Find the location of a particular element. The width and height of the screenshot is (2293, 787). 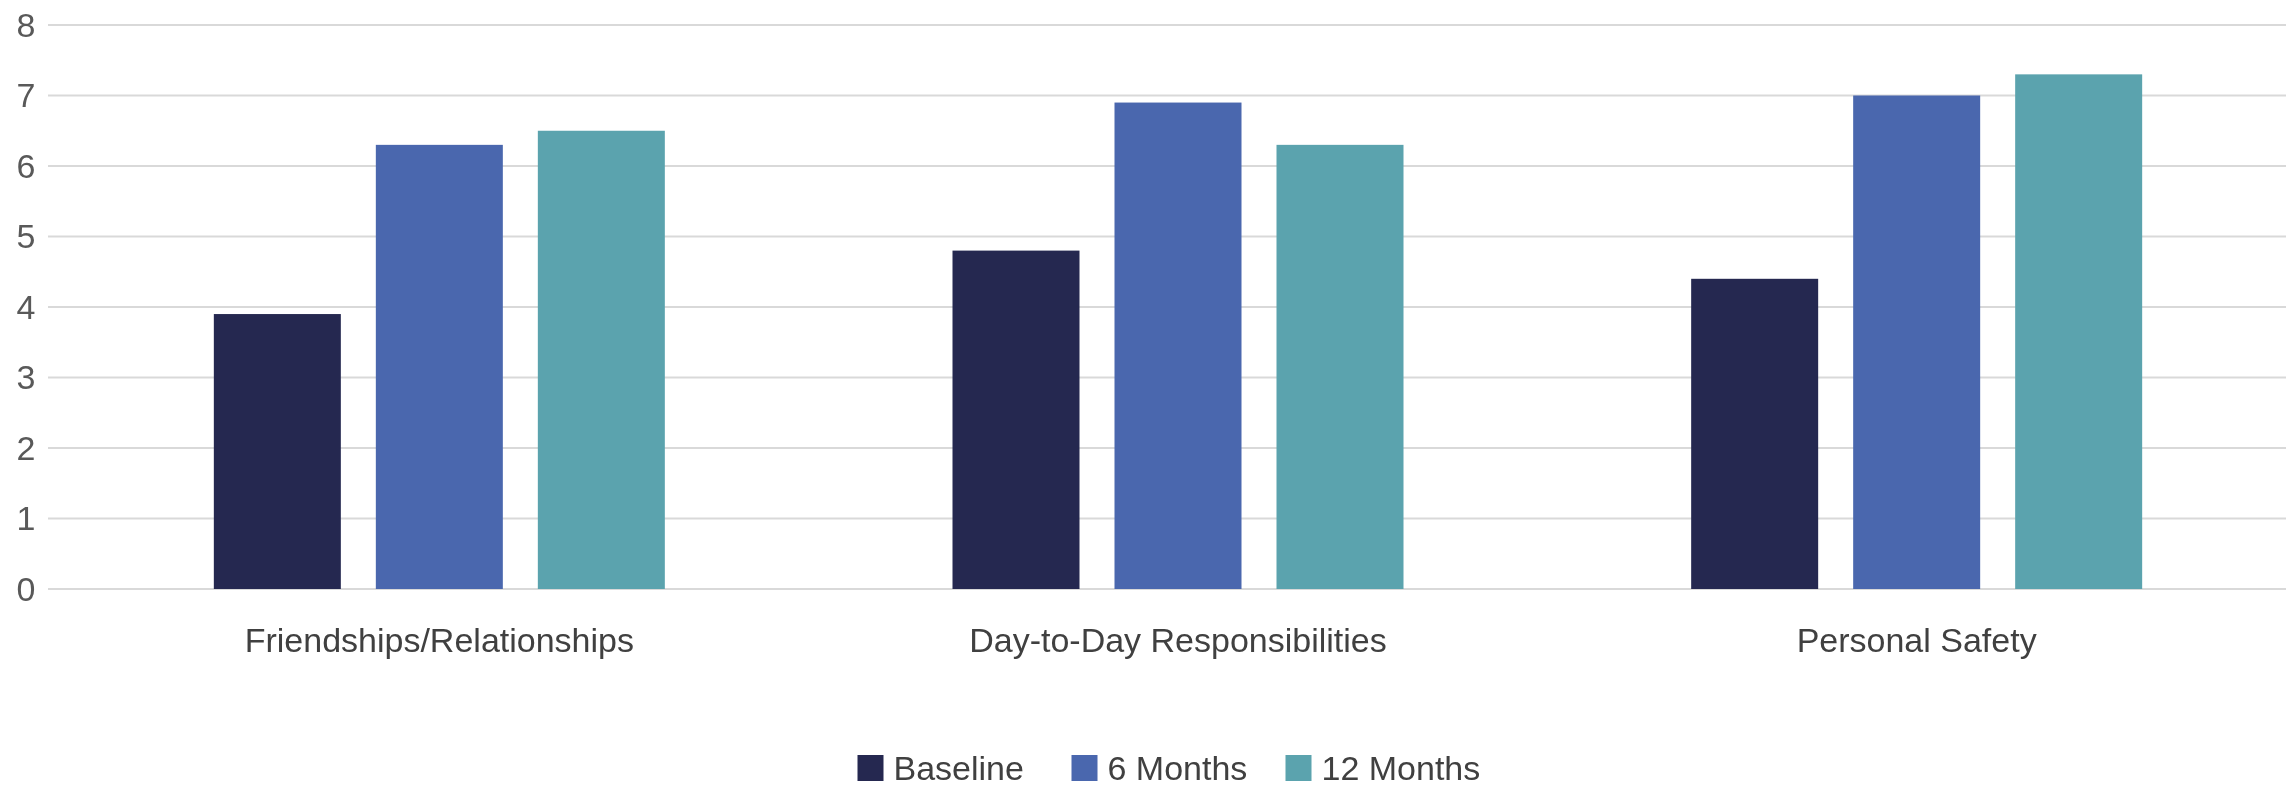

legend-label: Baseline is located at coordinates (958, 767).